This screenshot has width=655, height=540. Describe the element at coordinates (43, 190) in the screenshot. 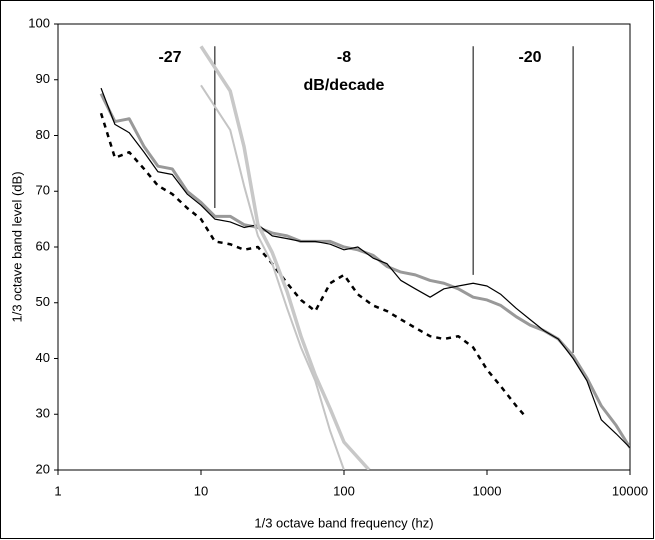

I see `y-tick-label: 70` at that location.